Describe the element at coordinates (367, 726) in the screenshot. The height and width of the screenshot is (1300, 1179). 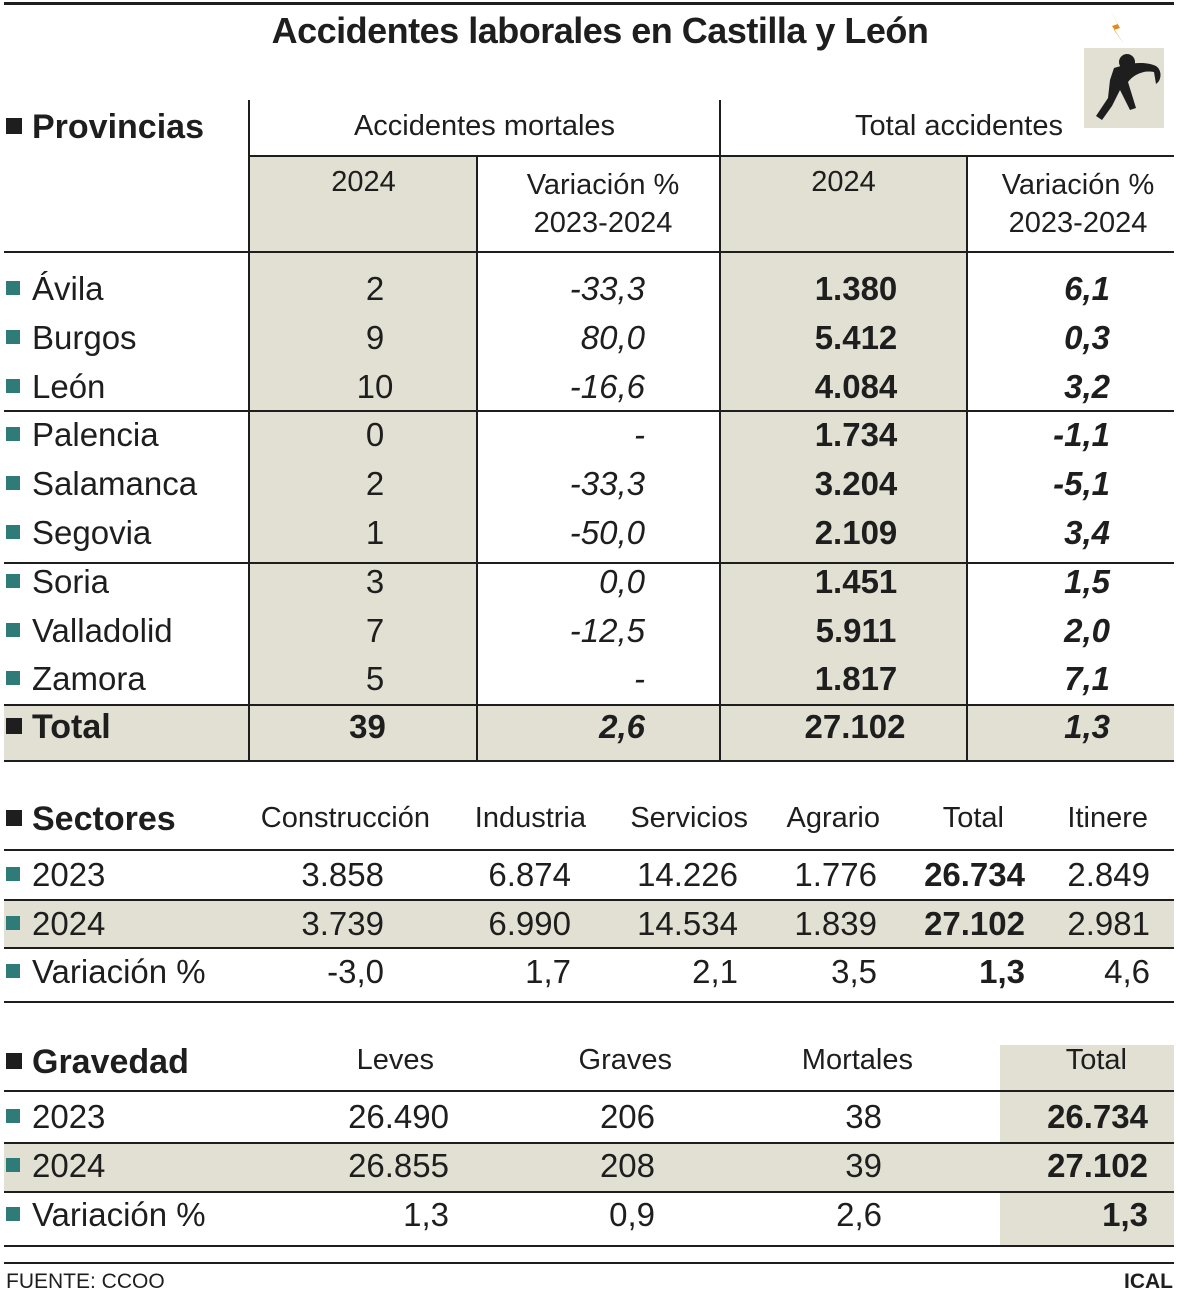
I see `total-mort: 39` at that location.